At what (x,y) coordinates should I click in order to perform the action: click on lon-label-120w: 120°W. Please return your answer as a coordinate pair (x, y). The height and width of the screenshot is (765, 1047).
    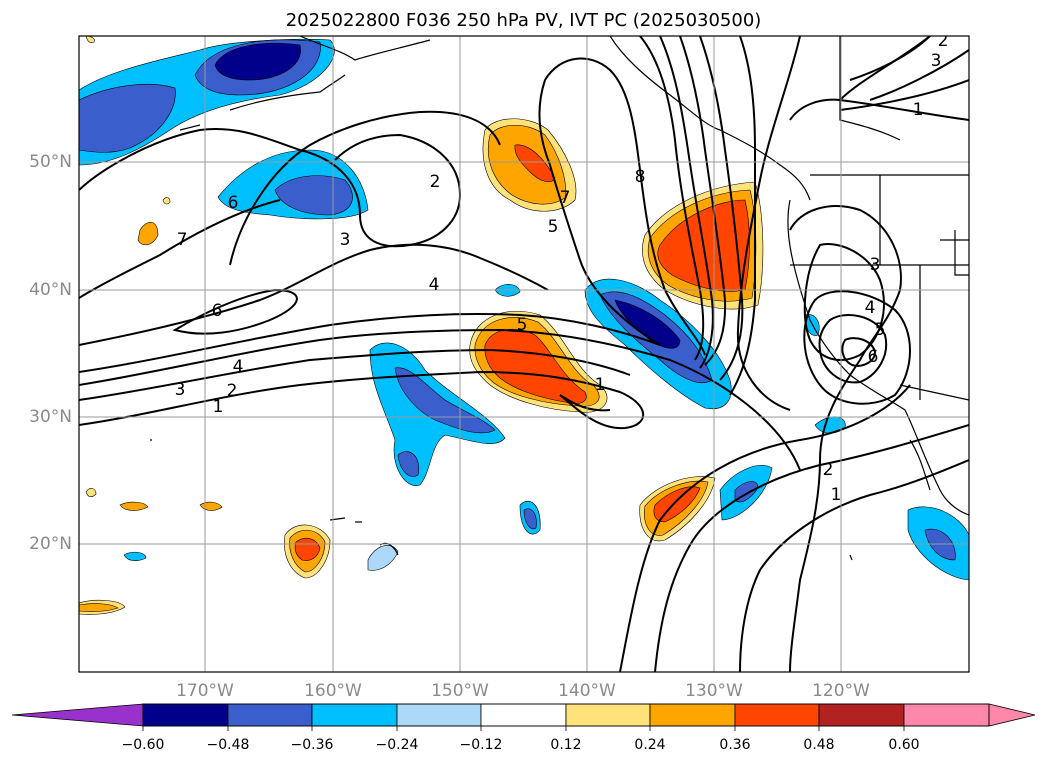
    Looking at the image, I should click on (841, 691).